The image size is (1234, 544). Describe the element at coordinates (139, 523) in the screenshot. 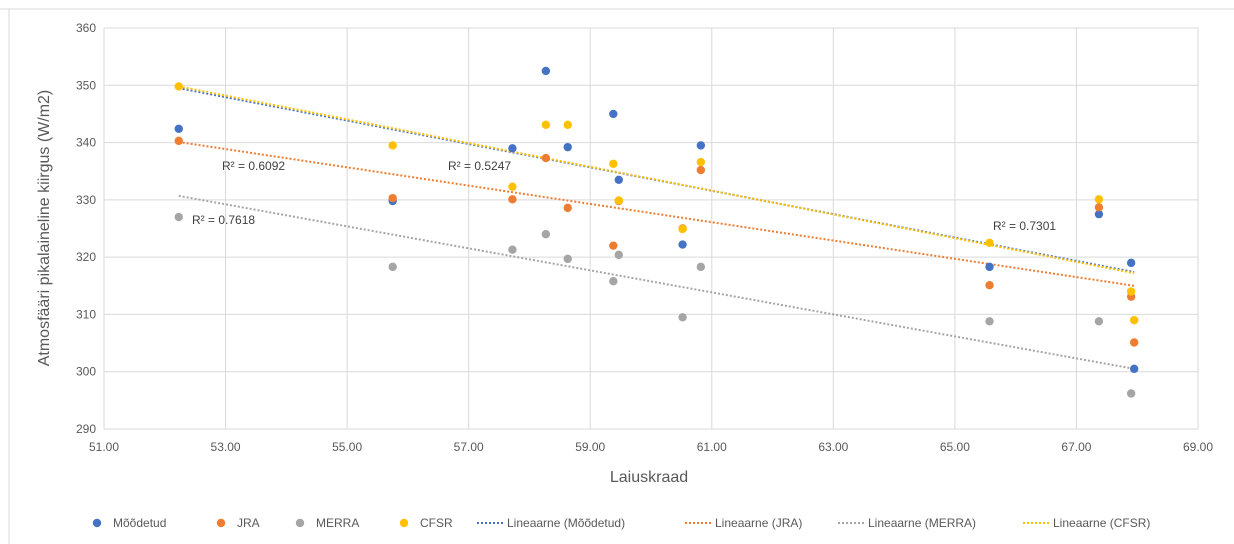

I see `legend-label-m-detud: Mõõdetud` at that location.